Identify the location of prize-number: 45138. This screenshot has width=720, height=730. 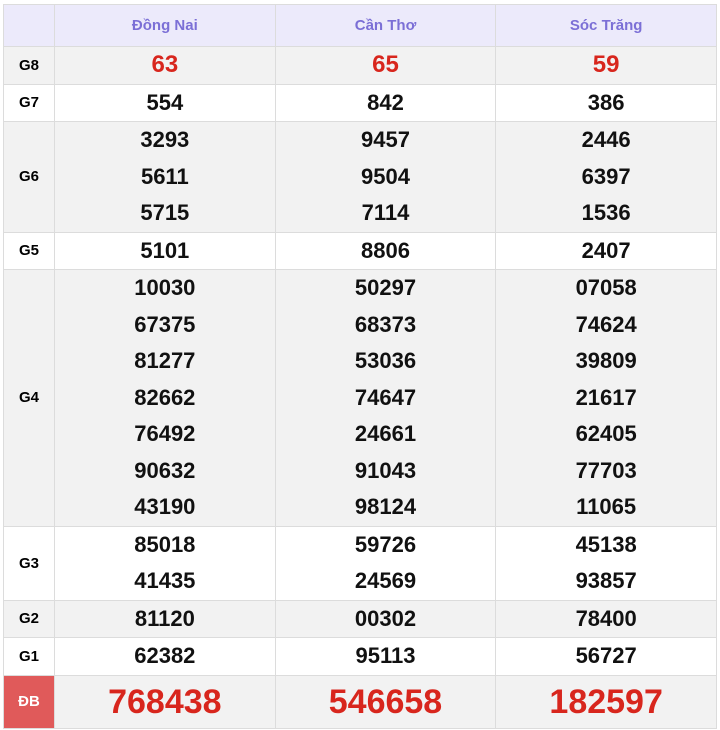
(606, 544).